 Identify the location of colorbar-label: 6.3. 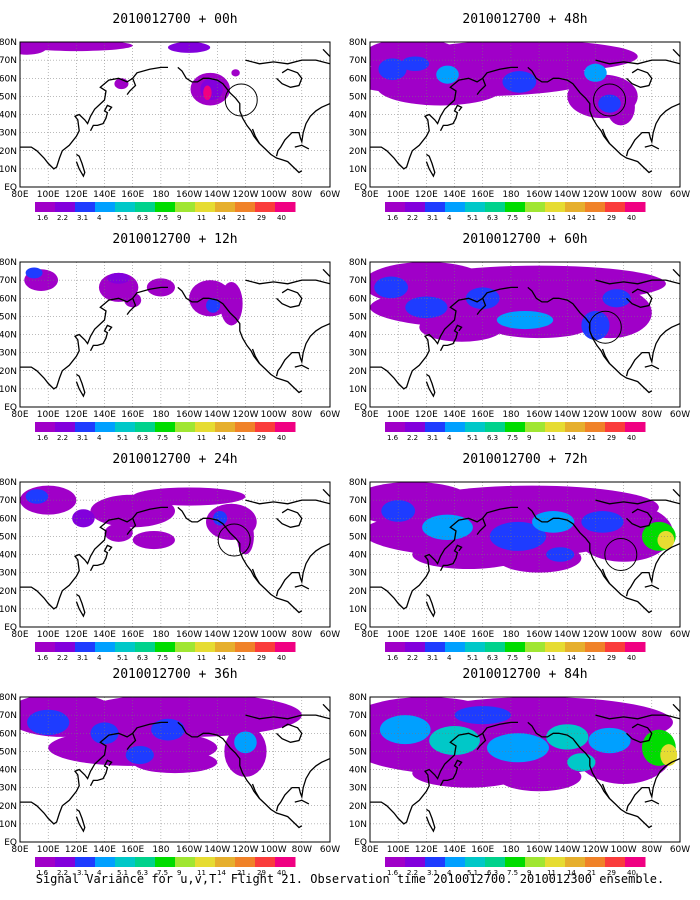
(492, 438).